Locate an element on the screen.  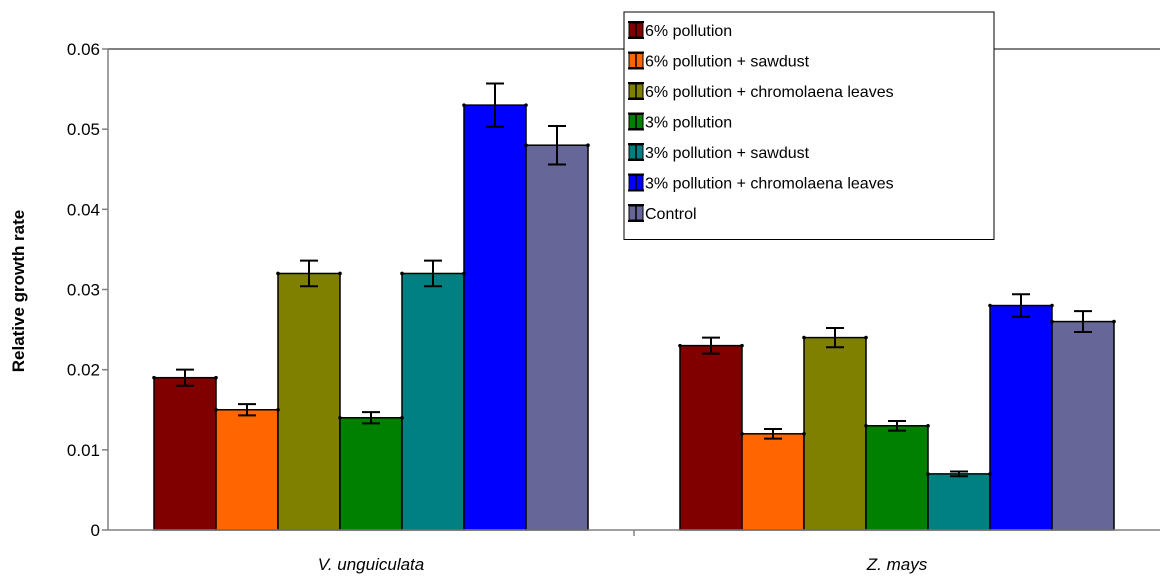
y-tick-label: 0.03 is located at coordinates (83, 290).